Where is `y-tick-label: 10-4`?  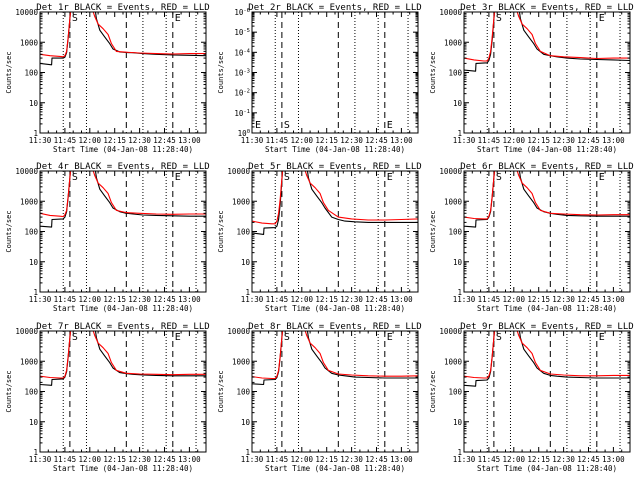
y-tick-label: 10-4 is located at coordinates (242, 52).